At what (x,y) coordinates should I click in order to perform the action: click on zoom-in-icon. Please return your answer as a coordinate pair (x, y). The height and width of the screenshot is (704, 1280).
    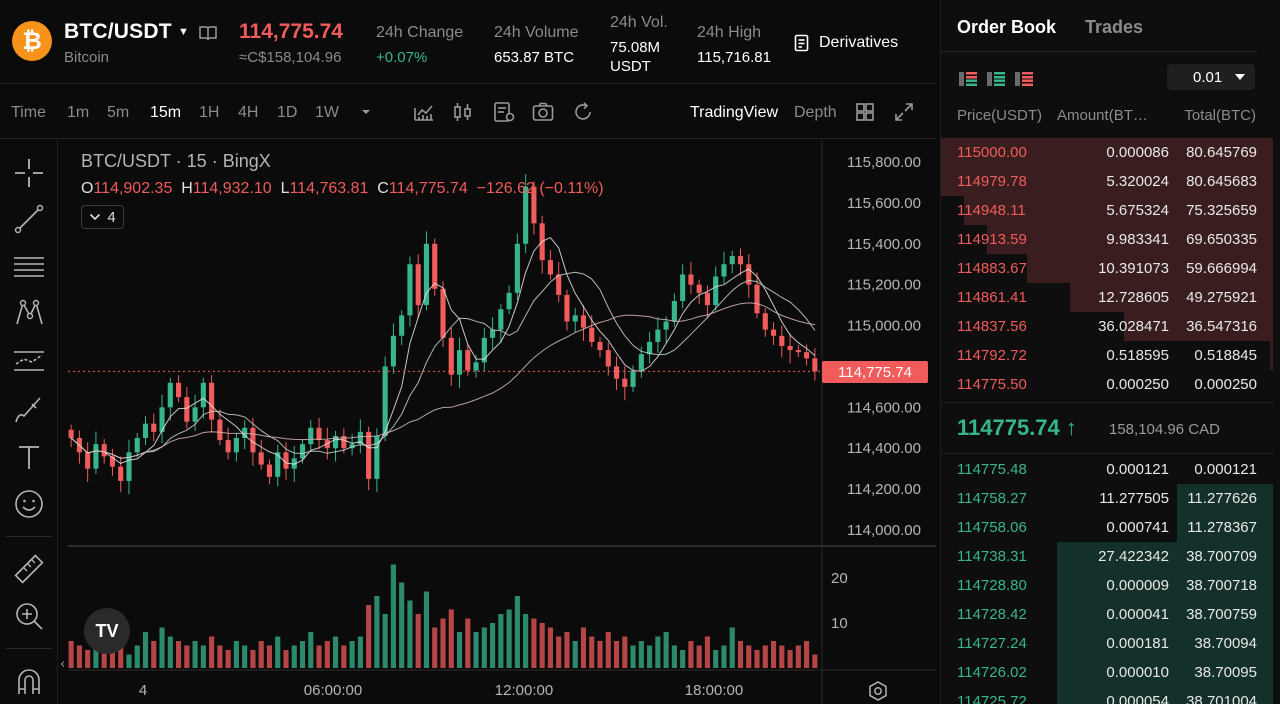
    Looking at the image, I should click on (29, 616).